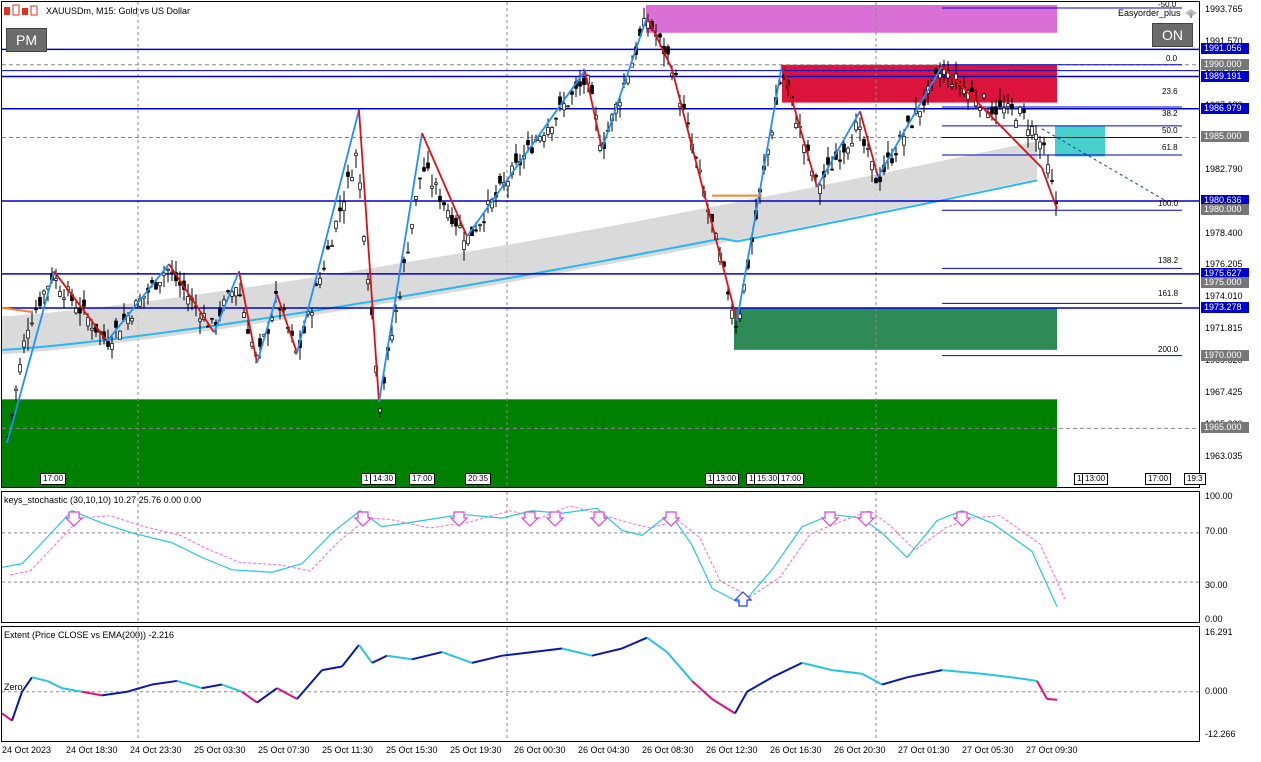  I want to click on extent-pane, so click(600, 684).